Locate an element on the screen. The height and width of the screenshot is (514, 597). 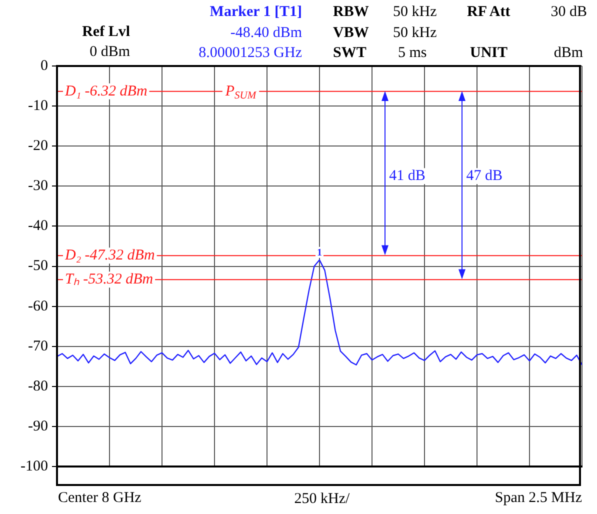
text: 8.00001253 GHz is located at coordinates (250, 53).